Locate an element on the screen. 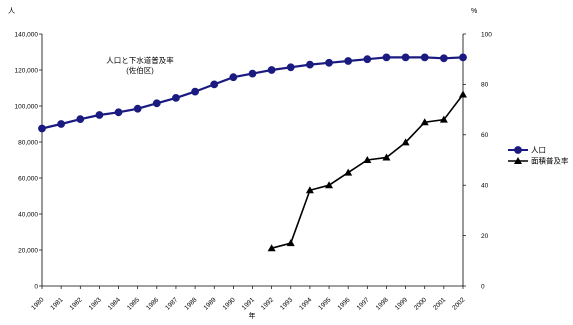  left-tick-label: 140,000 is located at coordinates (27, 34).